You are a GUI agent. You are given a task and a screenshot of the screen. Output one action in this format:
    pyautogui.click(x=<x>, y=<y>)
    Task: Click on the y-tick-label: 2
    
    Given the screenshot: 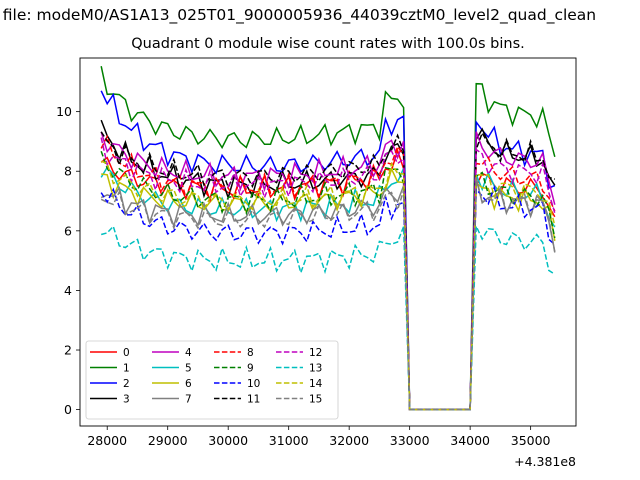 What is the action you would take?
    pyautogui.click(x=68, y=350)
    